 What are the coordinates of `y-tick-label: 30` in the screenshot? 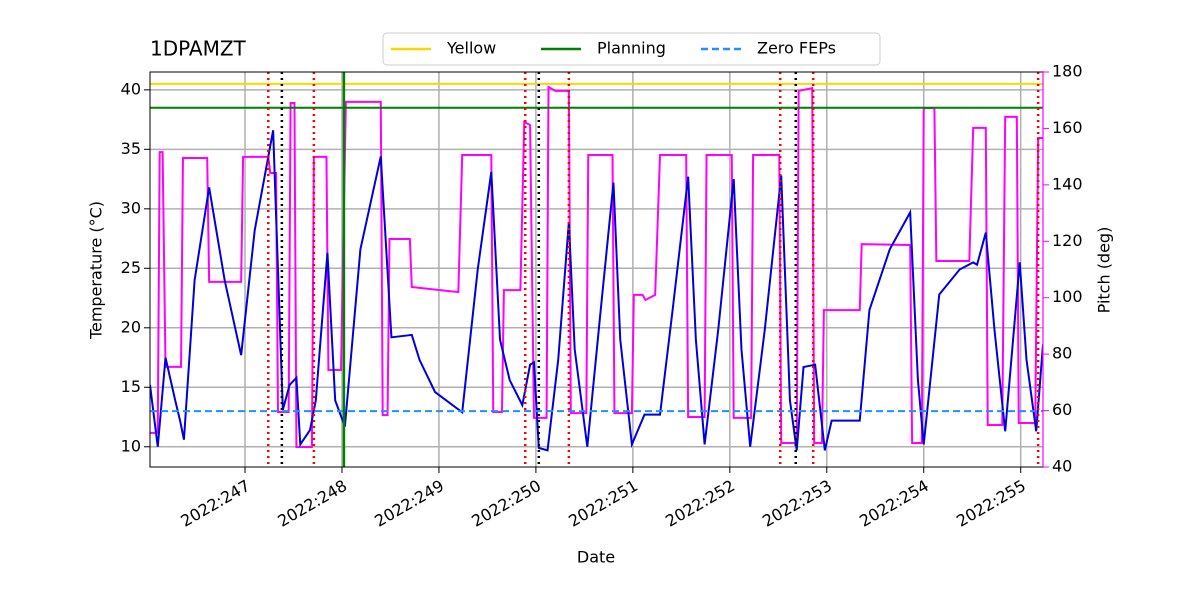 It's located at (131, 207).